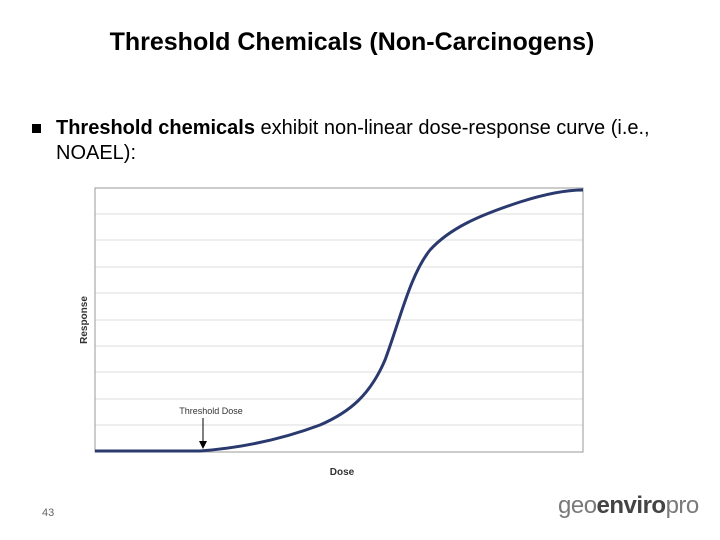  I want to click on annotation: Threshold Dose, so click(211, 411).